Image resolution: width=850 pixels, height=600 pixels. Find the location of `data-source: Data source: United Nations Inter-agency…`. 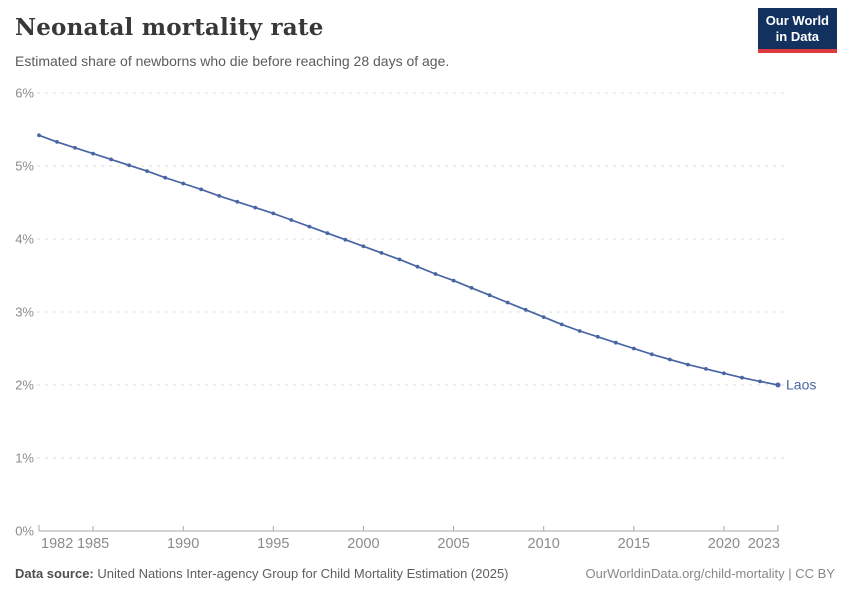

data-source: Data source: United Nations Inter-agency… is located at coordinates (262, 573).